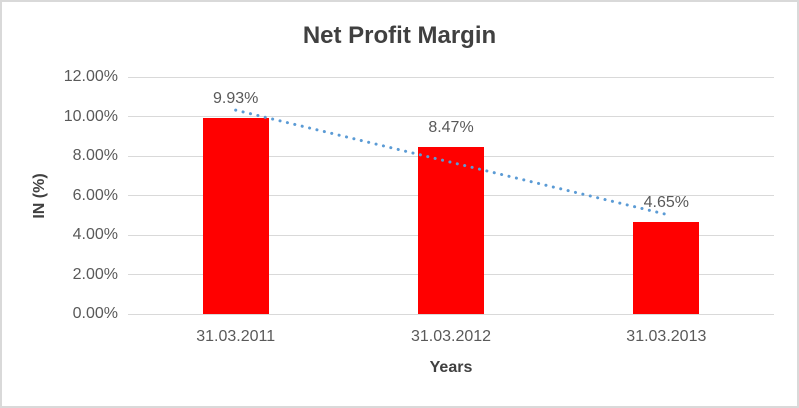 This screenshot has height=408, width=799. Describe the element at coordinates (235, 98) in the screenshot. I see `bar-data-label: 9.93%` at that location.